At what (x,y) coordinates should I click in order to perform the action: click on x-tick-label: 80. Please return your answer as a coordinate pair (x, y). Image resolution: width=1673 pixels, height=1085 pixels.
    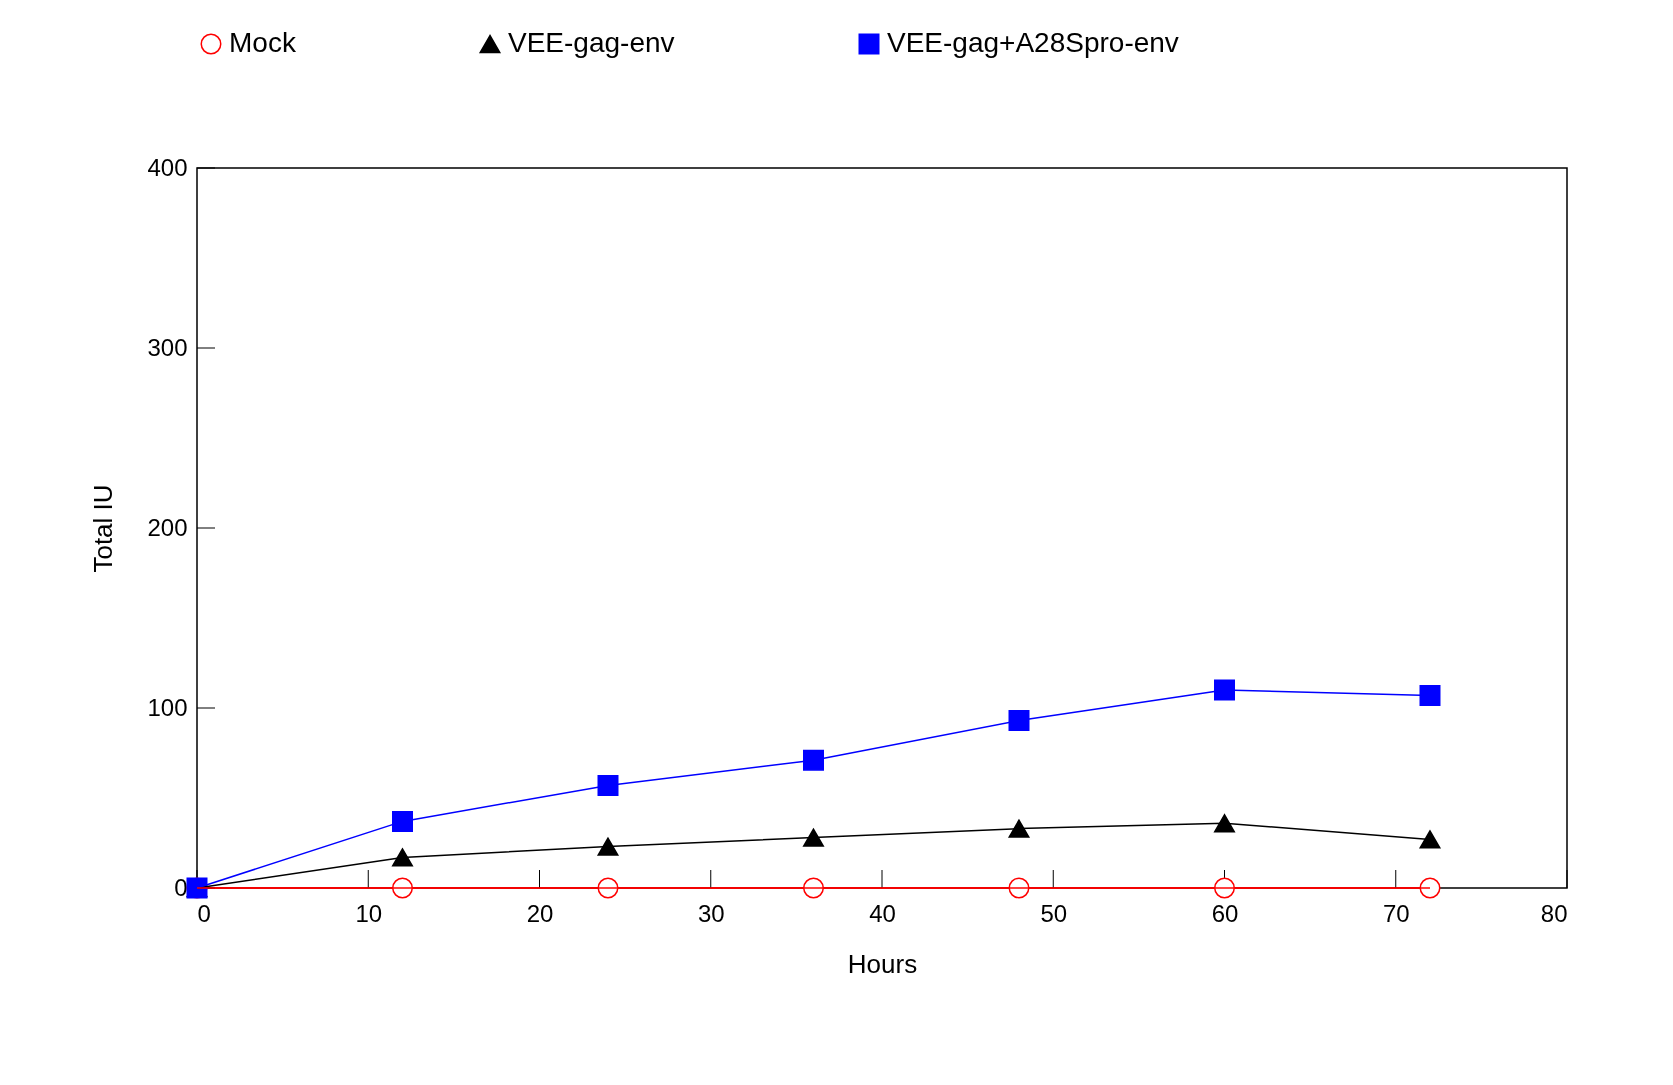
    Looking at the image, I should click on (1554, 913).